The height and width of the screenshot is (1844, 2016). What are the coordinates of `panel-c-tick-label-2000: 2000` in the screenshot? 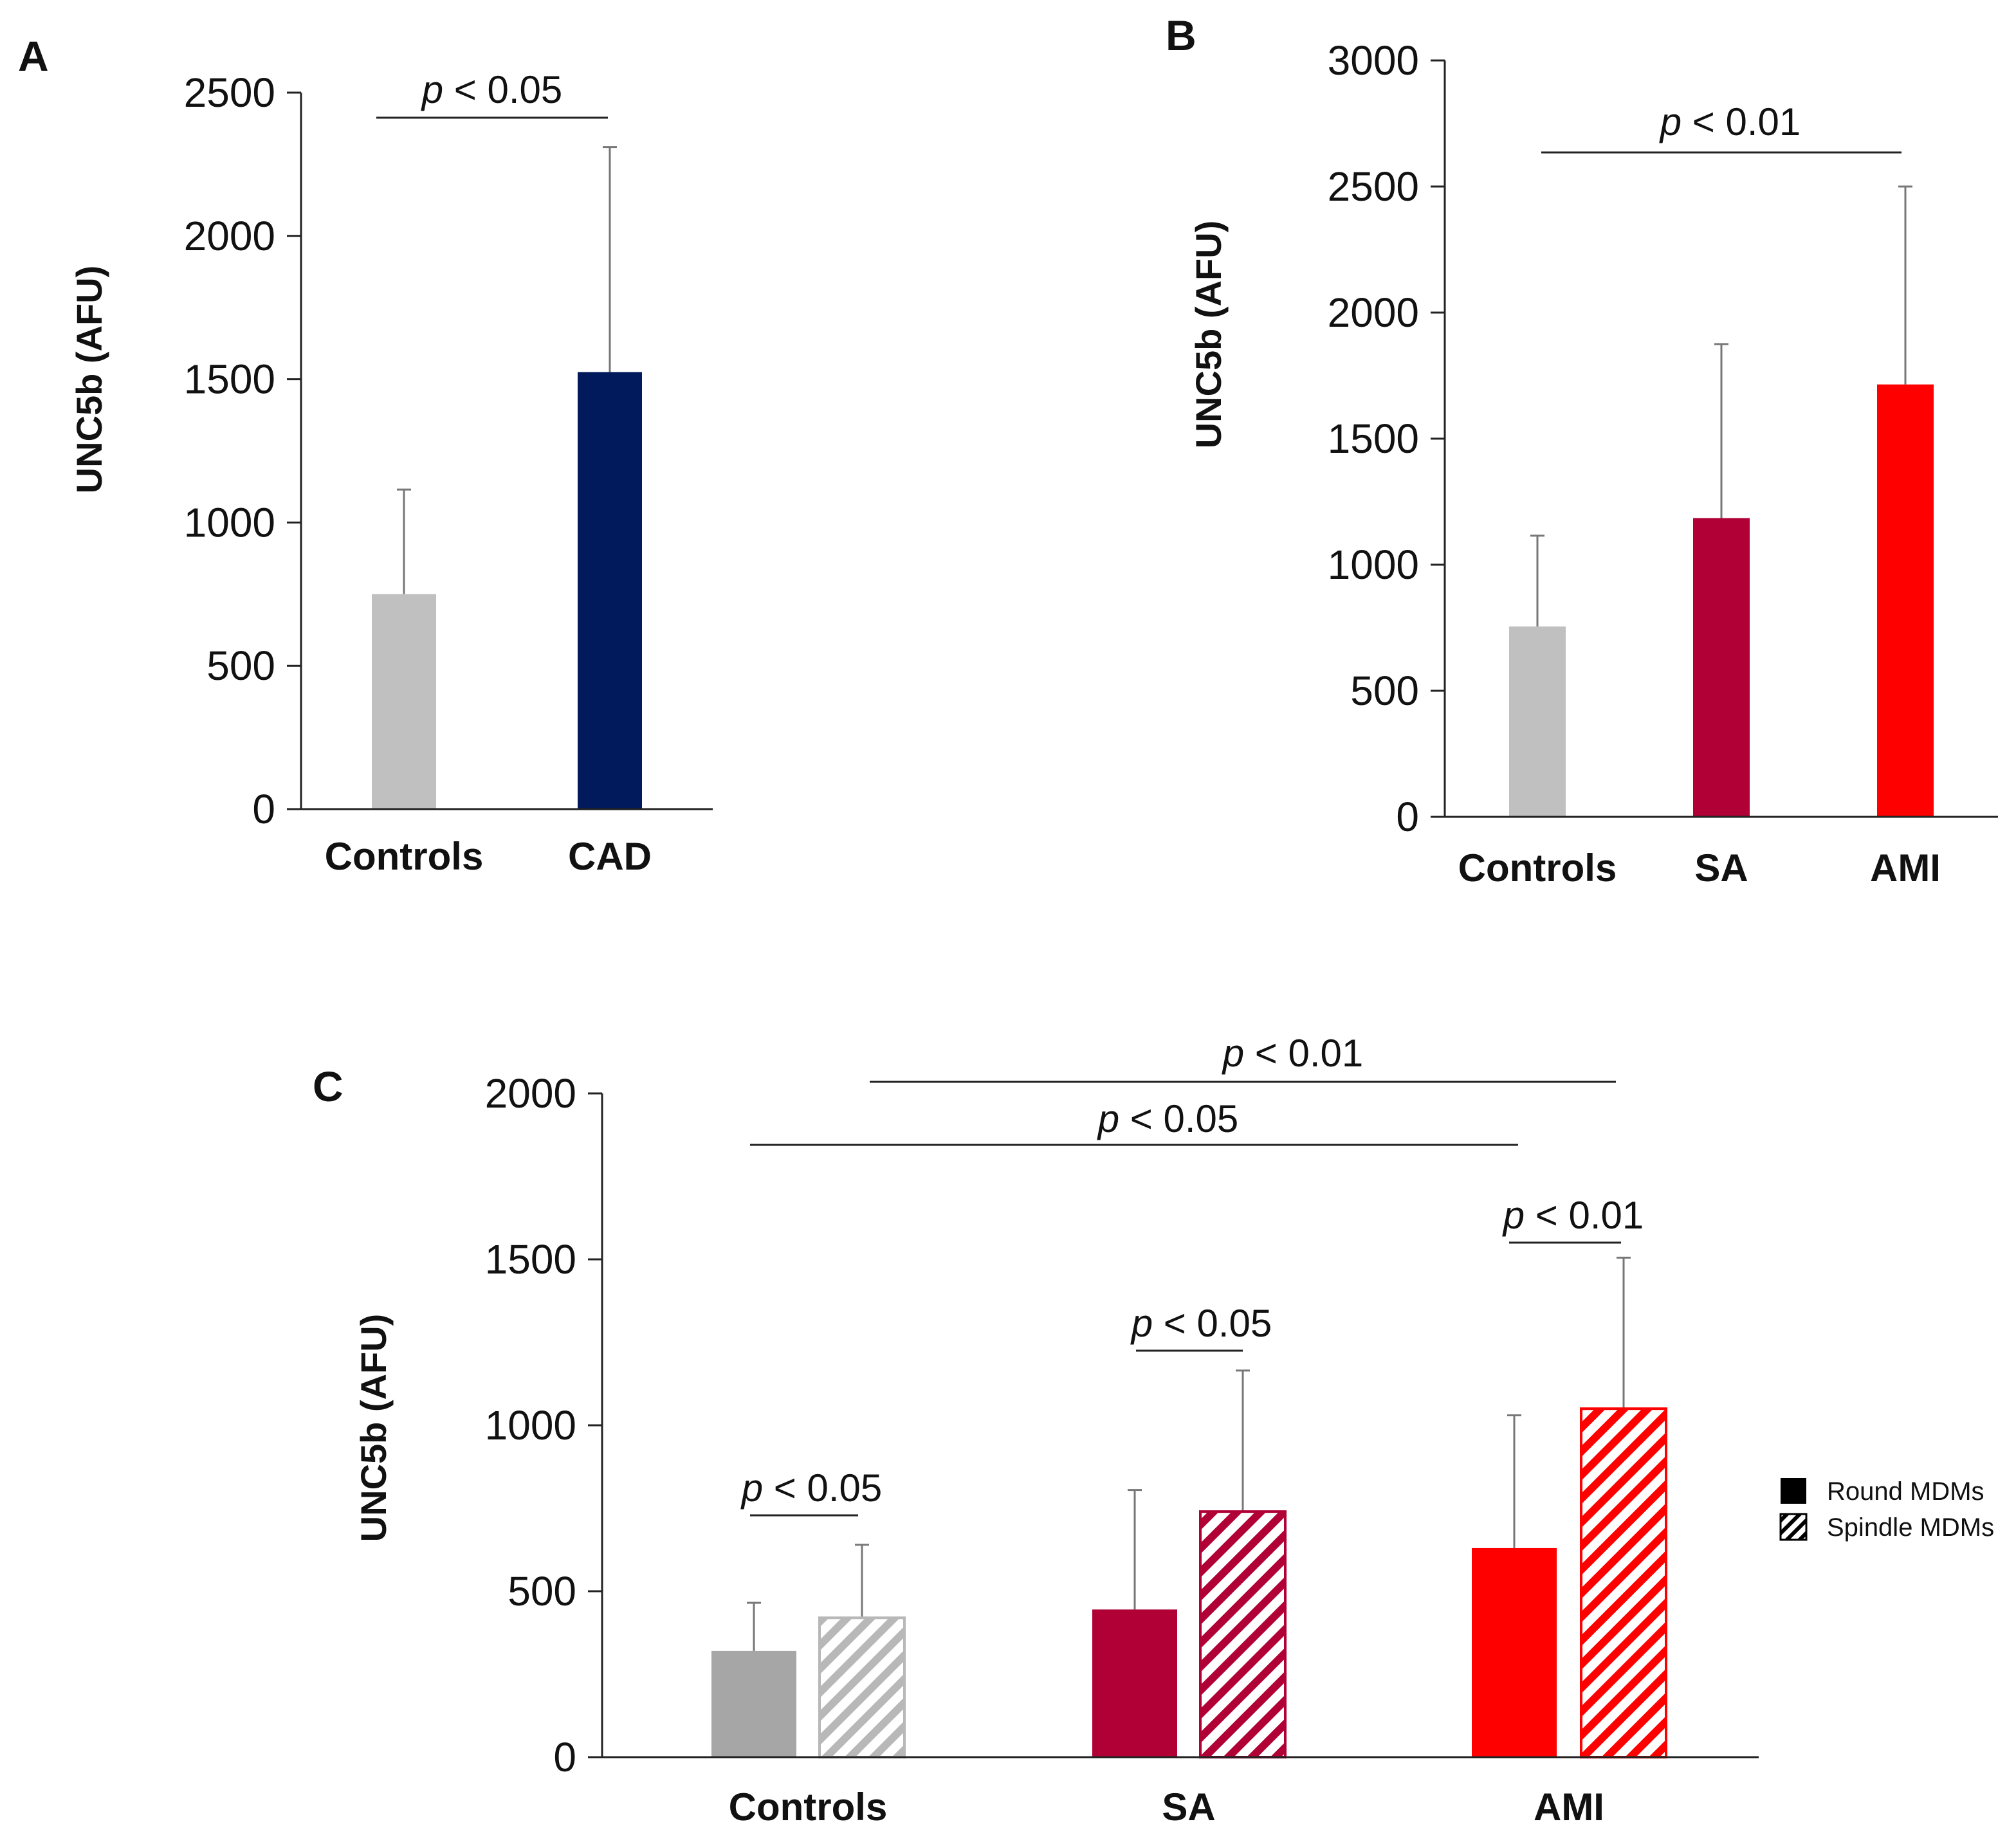 It's located at (530, 1093).